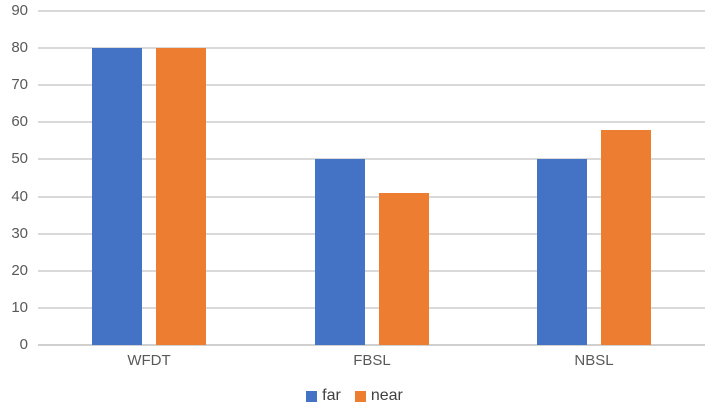 The width and height of the screenshot is (709, 410). I want to click on y-axis-tick-label: 0, so click(23, 344).